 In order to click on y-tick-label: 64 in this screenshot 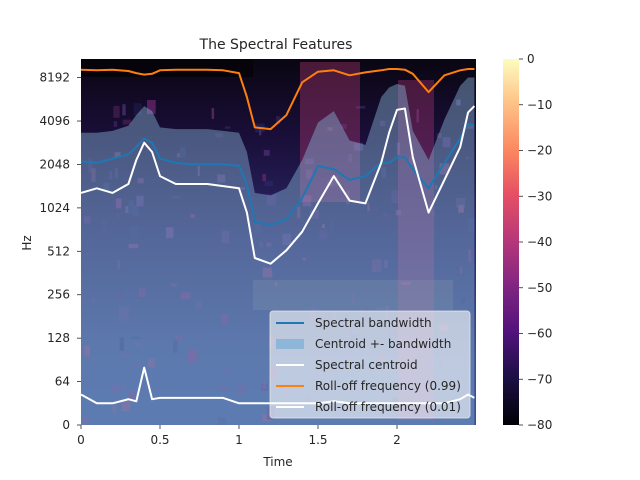, I will do `click(62, 382)`.